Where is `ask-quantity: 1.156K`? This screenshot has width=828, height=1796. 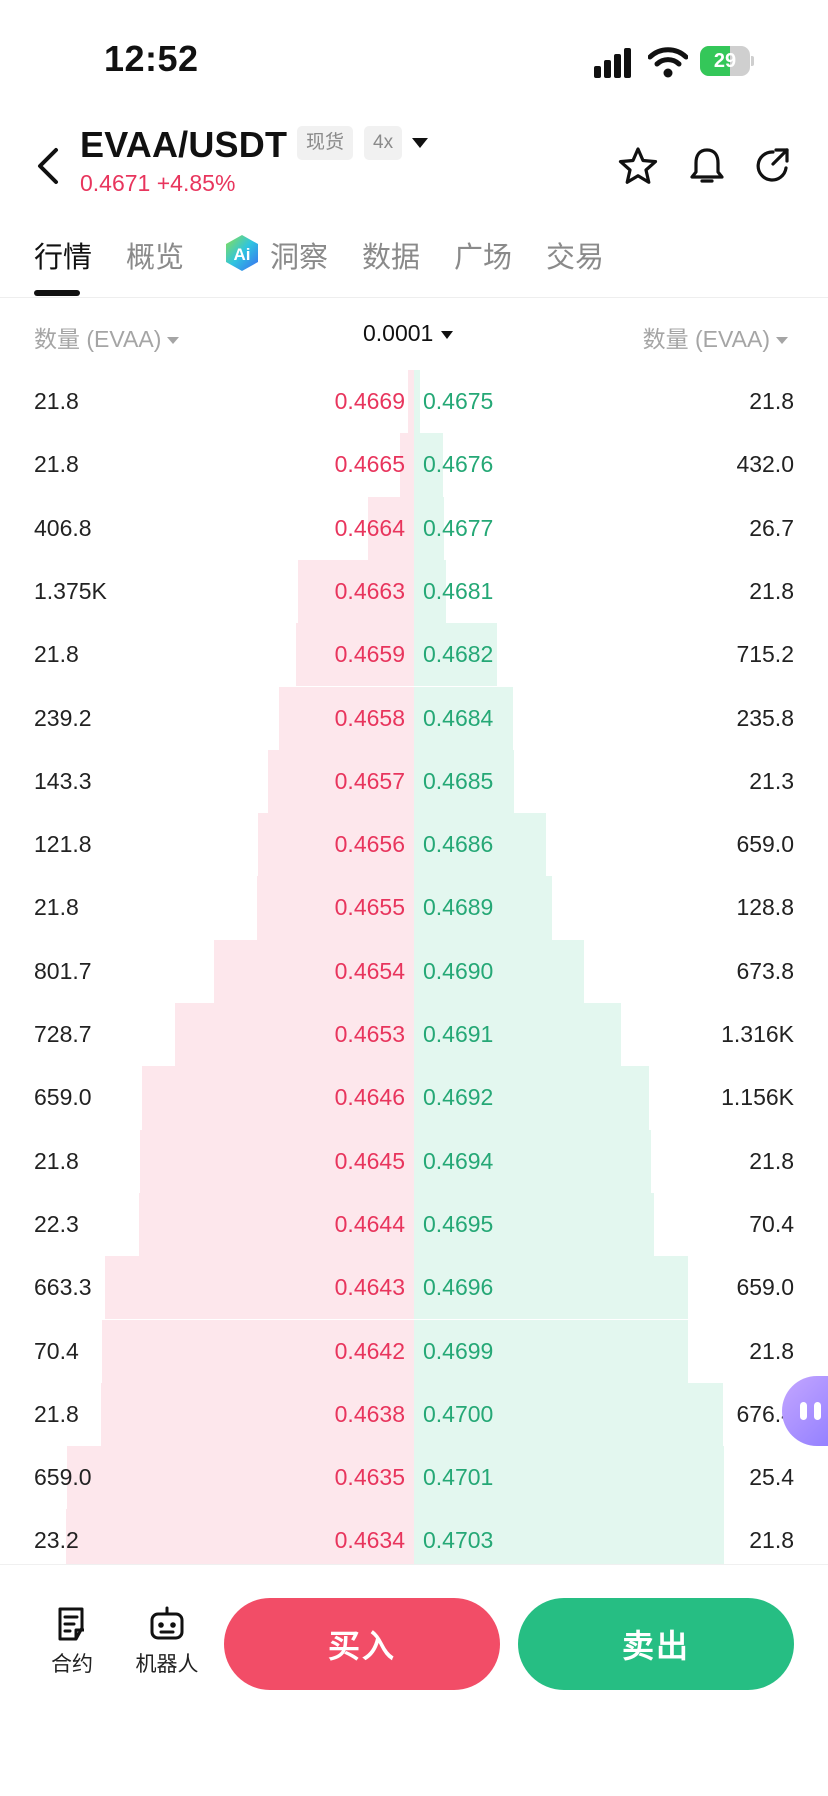
ask-quantity: 1.156K is located at coordinates (757, 1097).